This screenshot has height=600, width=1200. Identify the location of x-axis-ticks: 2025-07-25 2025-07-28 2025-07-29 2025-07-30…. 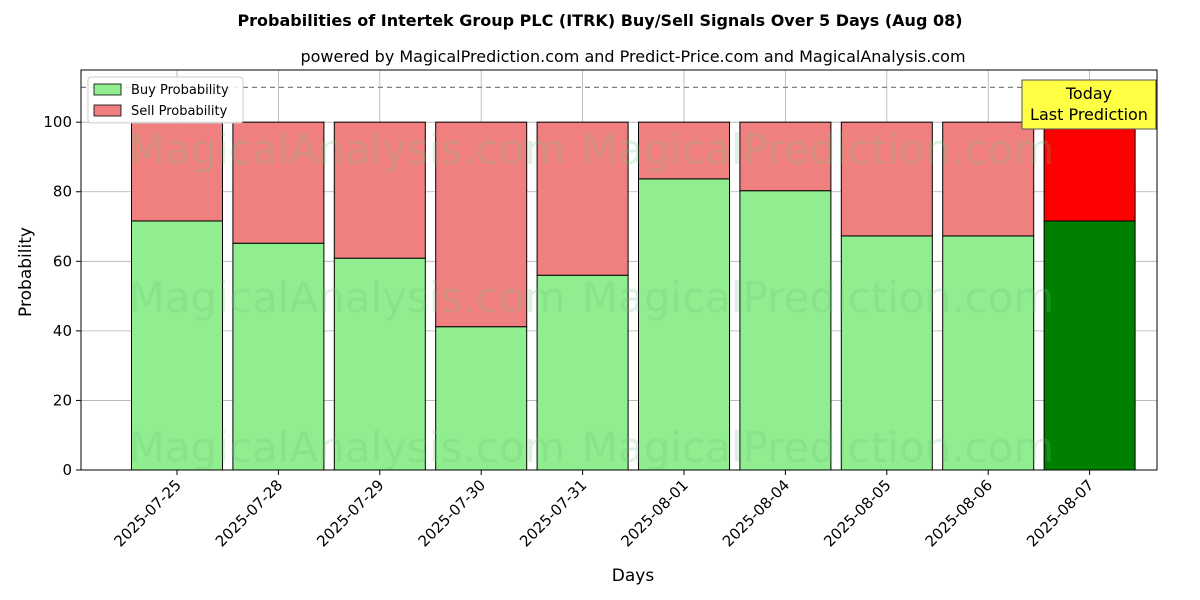
(603, 510).